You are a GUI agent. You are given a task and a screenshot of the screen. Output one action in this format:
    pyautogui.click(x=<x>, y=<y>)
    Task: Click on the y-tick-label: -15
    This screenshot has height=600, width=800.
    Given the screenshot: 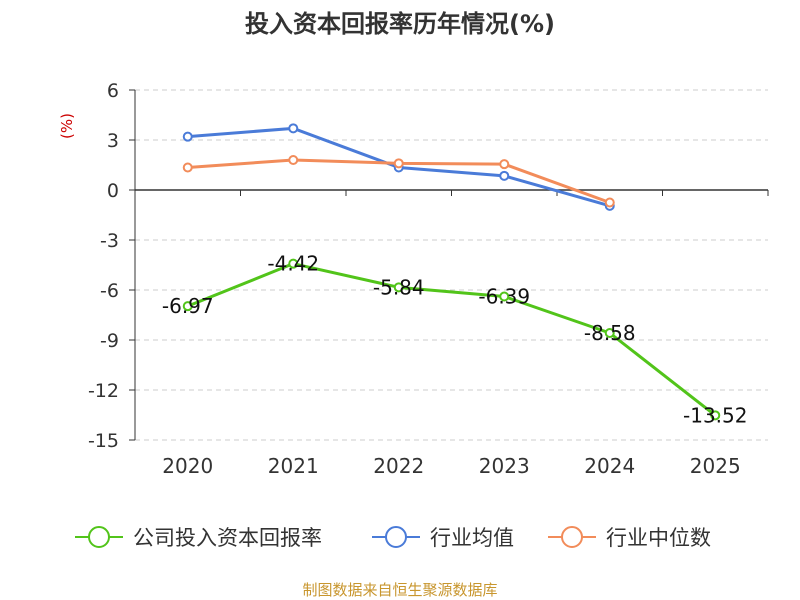 What is the action you would take?
    pyautogui.click(x=103, y=441)
    